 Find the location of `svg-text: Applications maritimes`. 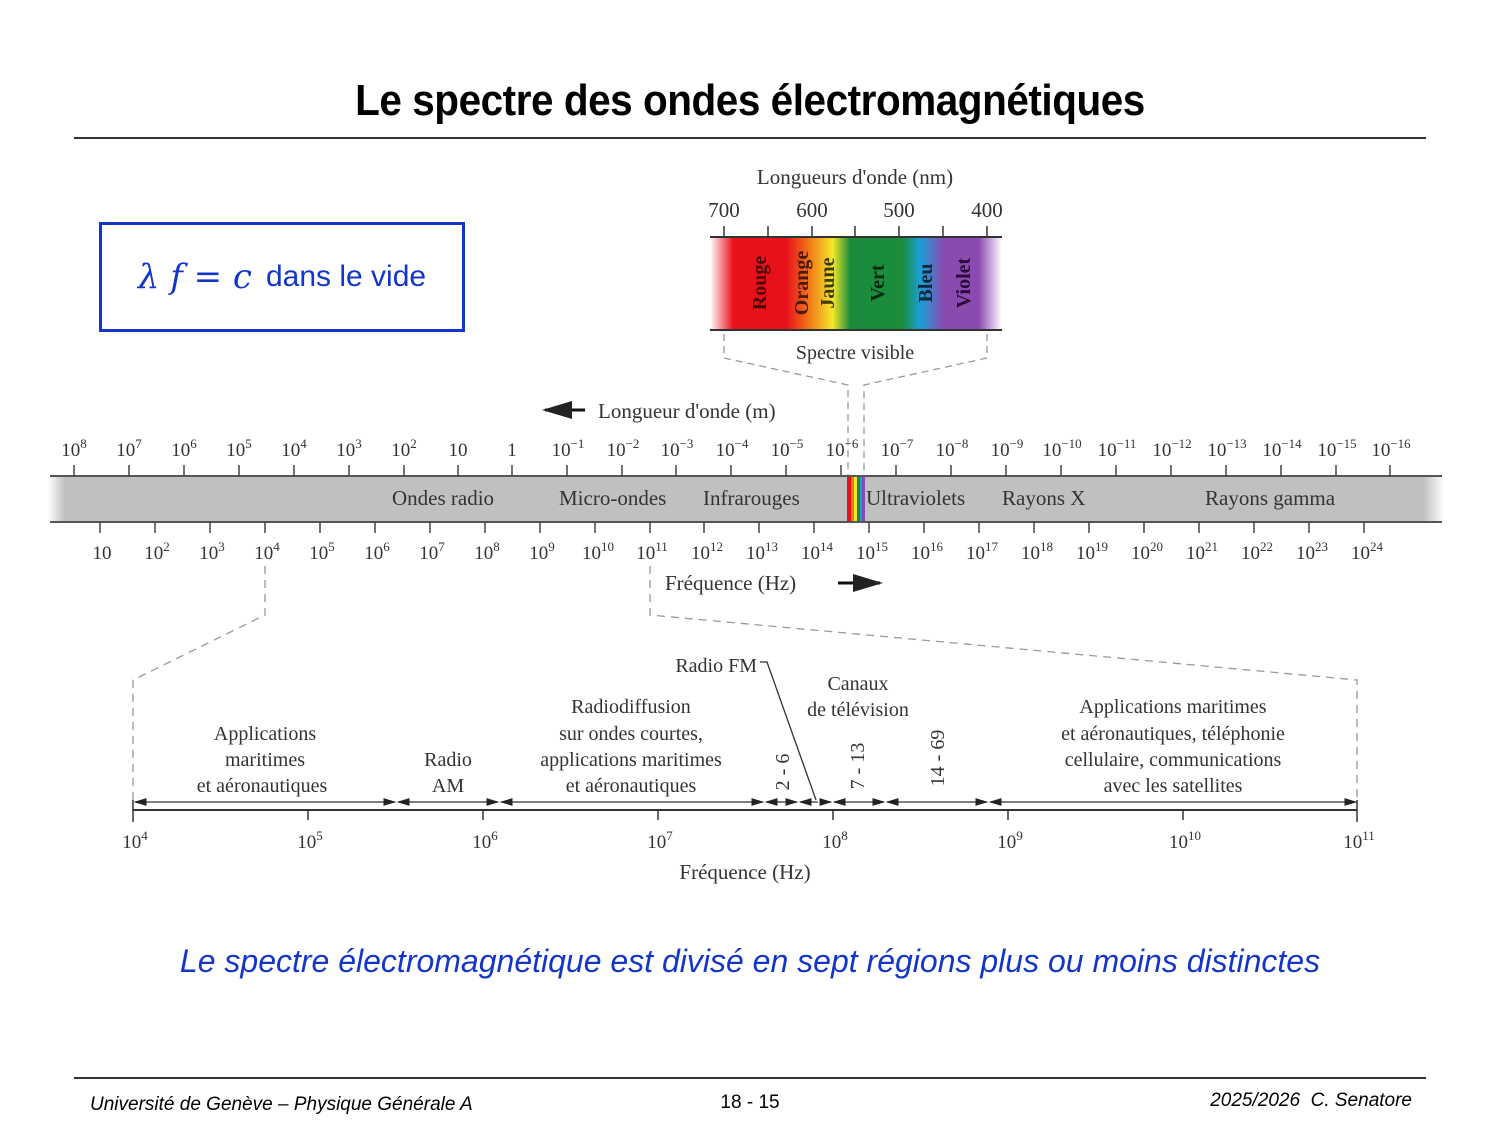

svg-text: Applications maritimes is located at coordinates (1172, 707).